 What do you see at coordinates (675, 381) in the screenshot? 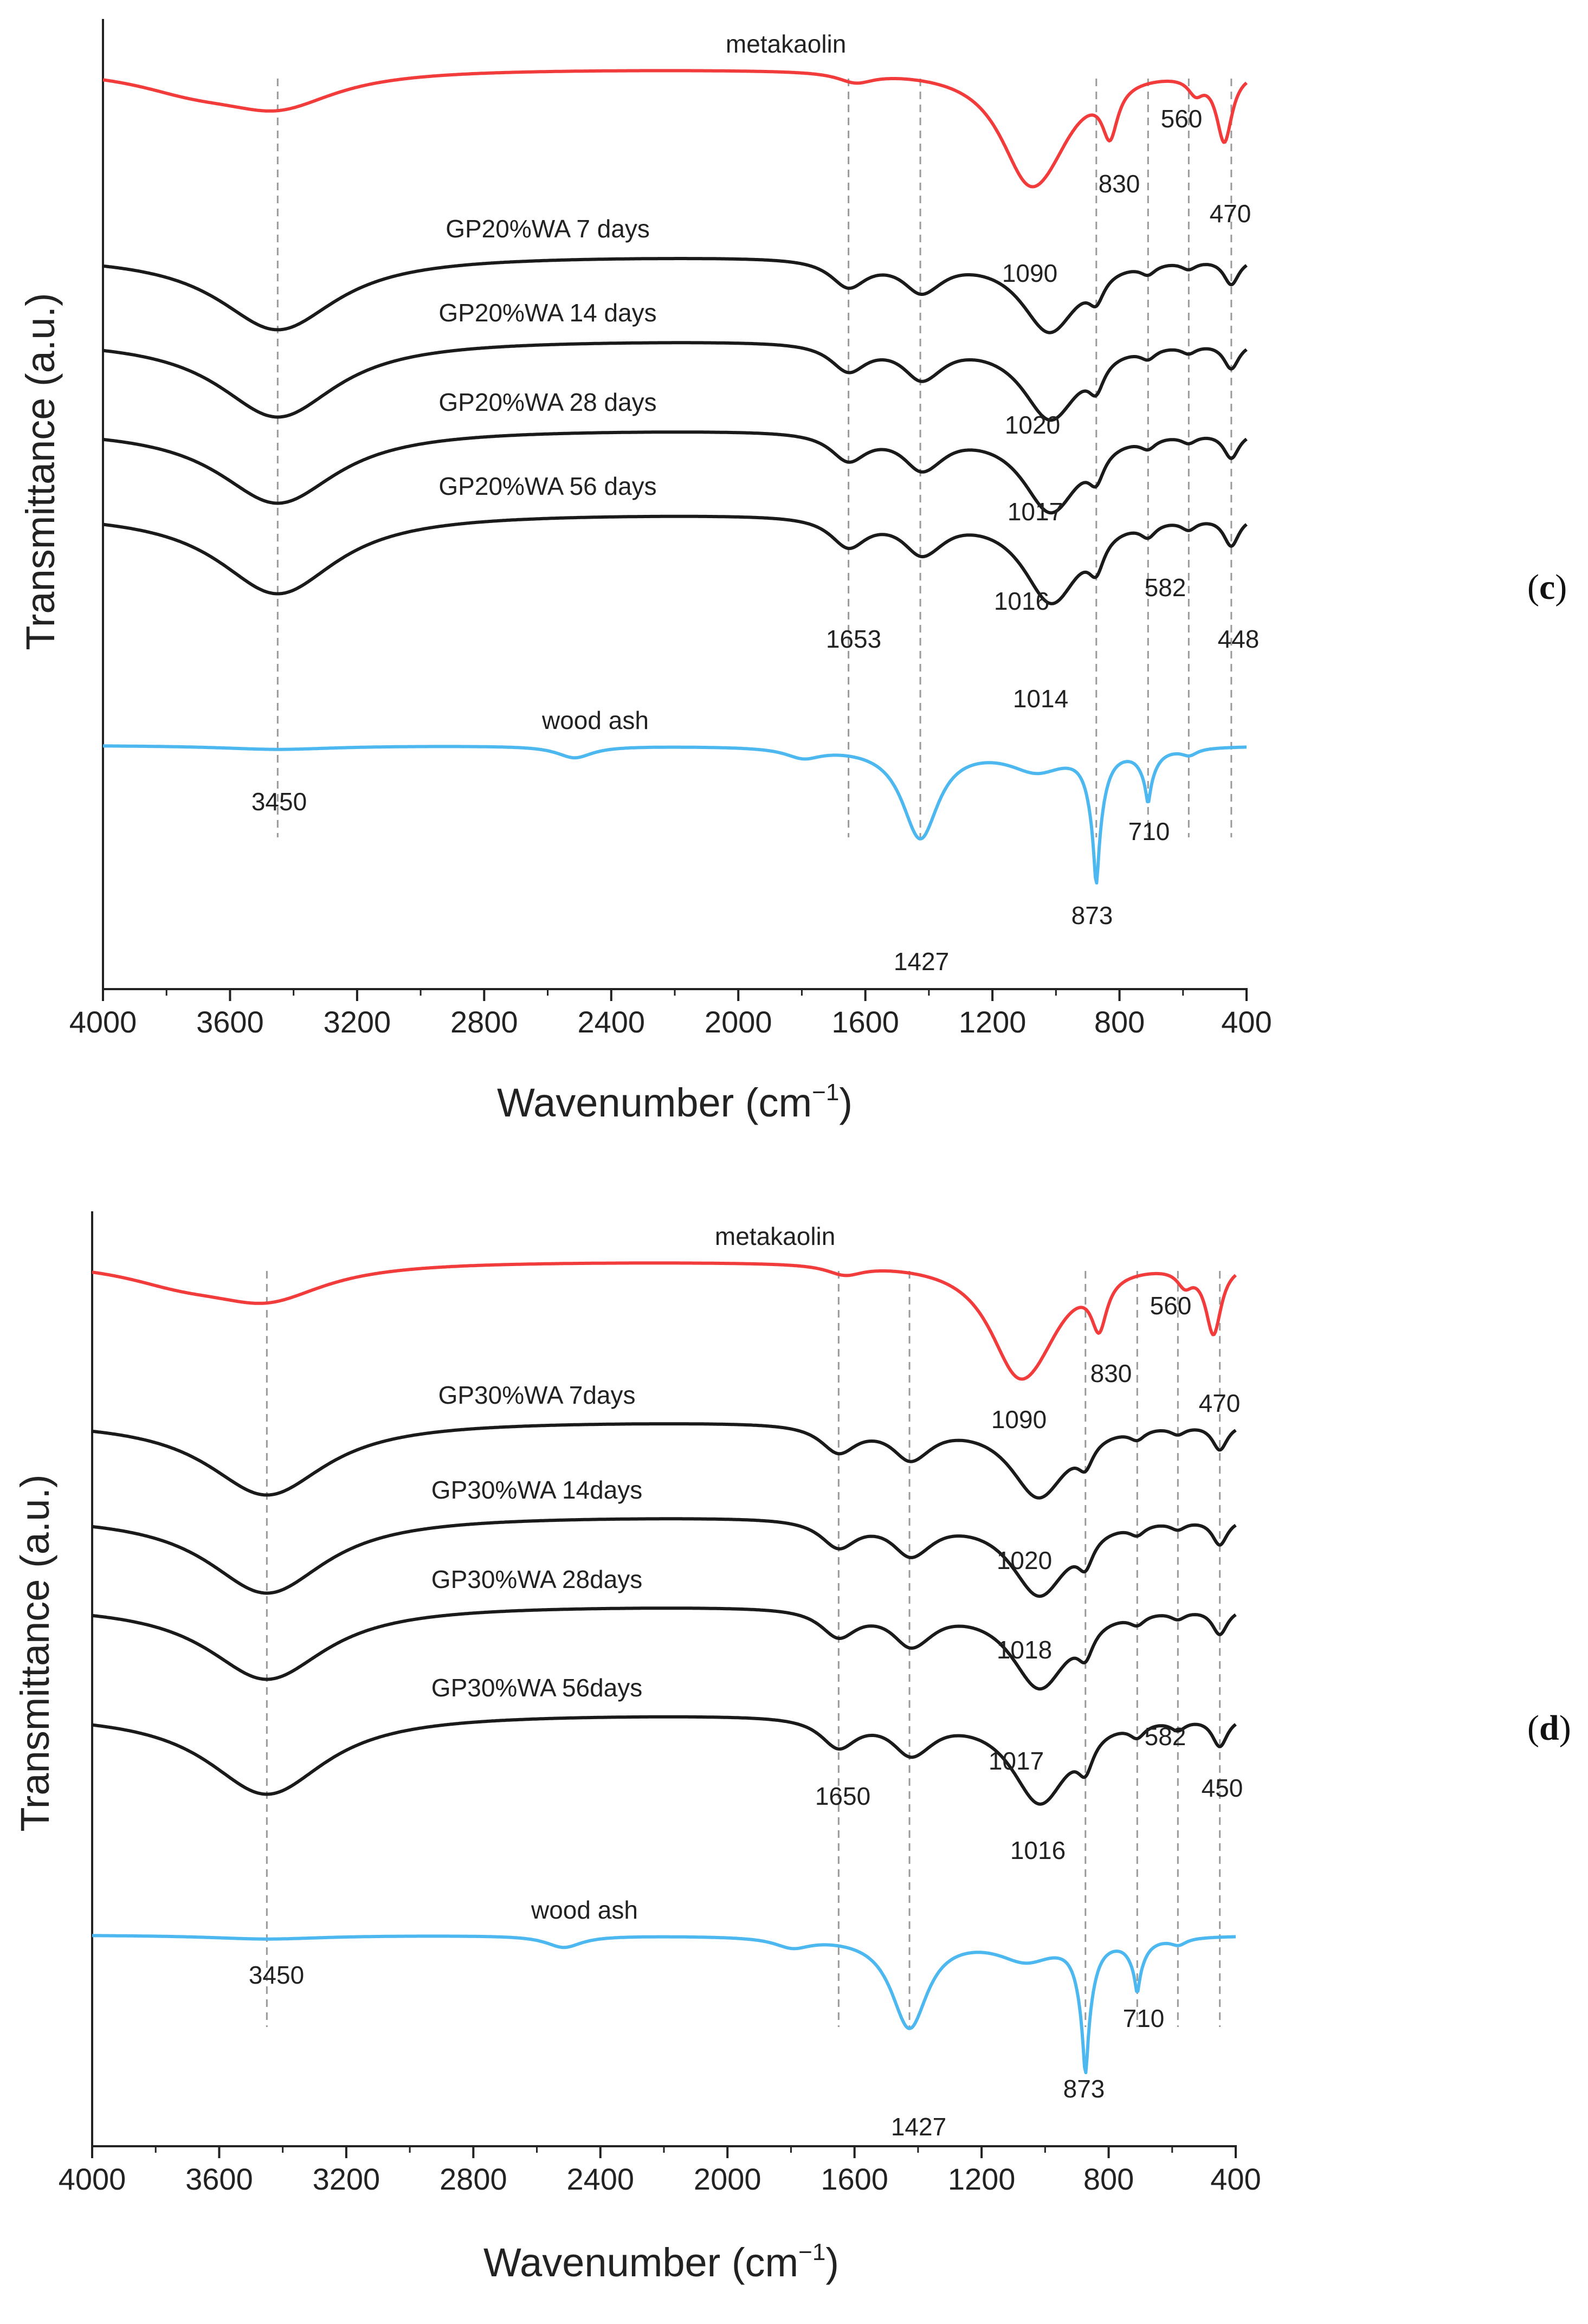
I see `series-line-gp20-wa-14-days` at bounding box center [675, 381].